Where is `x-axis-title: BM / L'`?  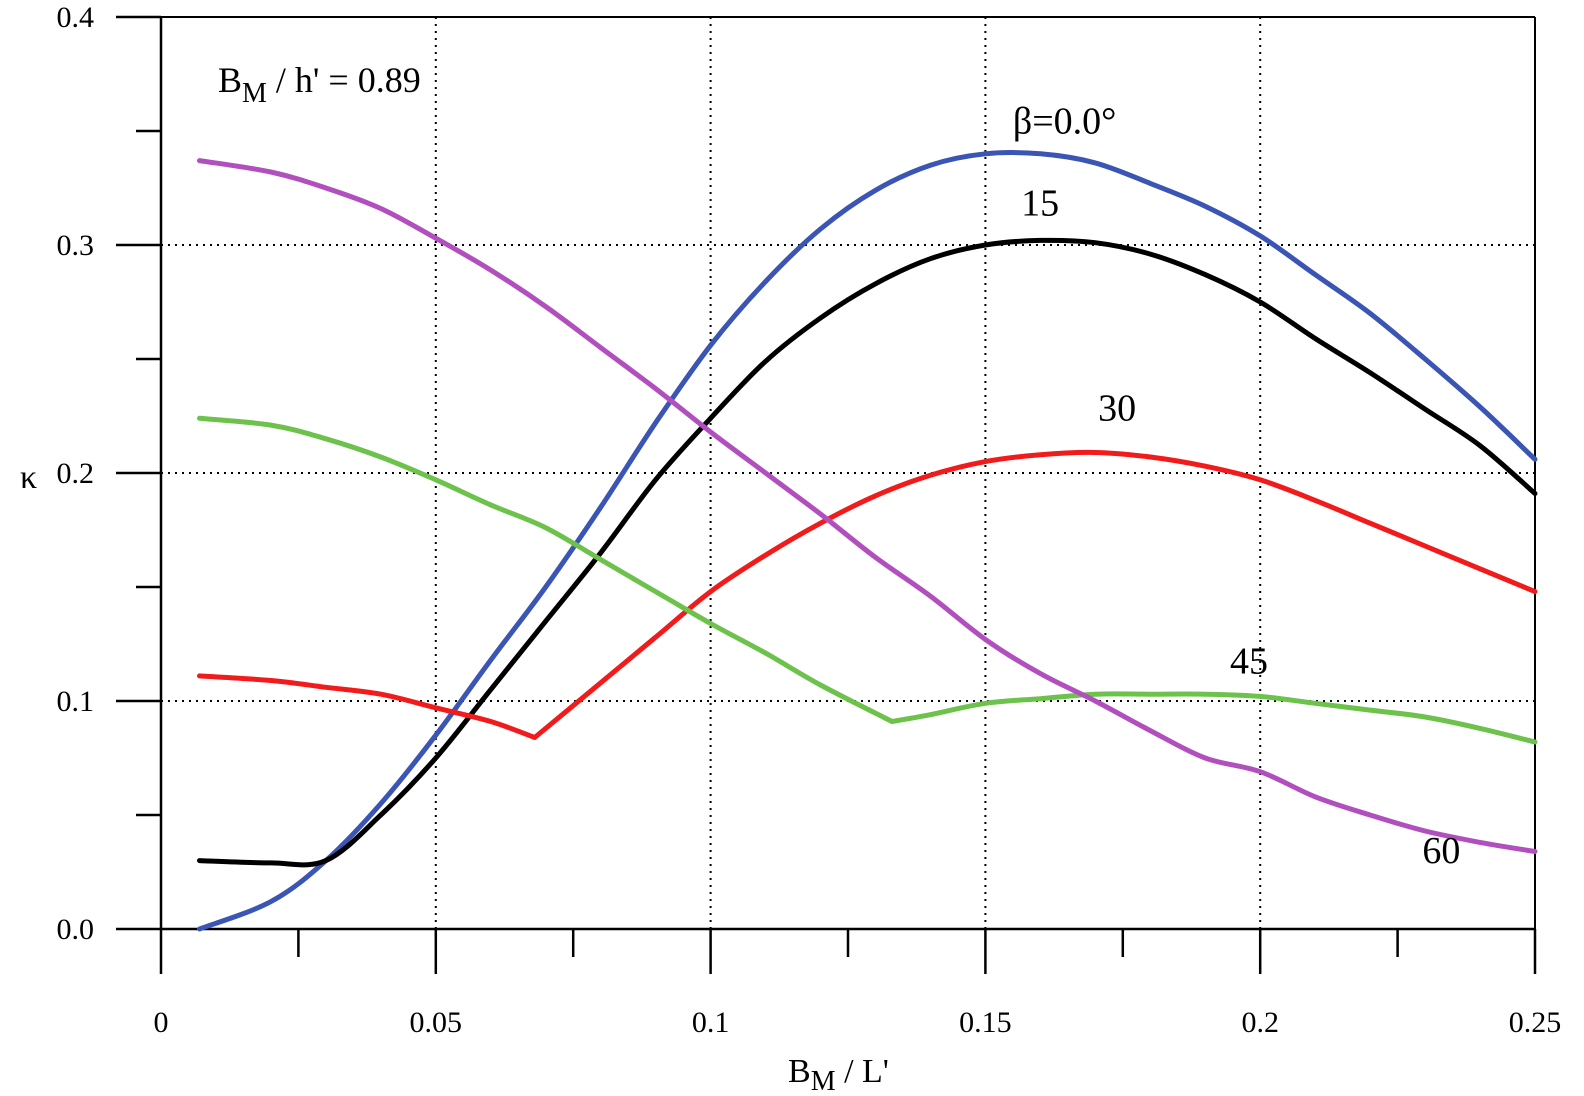
x-axis-title: BM / L' is located at coordinates (838, 1074).